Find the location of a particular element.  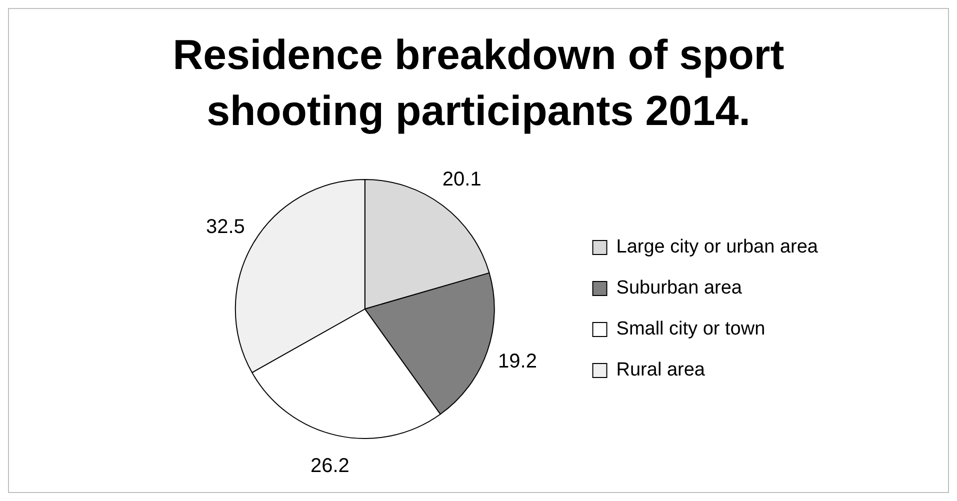

data-label: 19.2 is located at coordinates (517, 361).